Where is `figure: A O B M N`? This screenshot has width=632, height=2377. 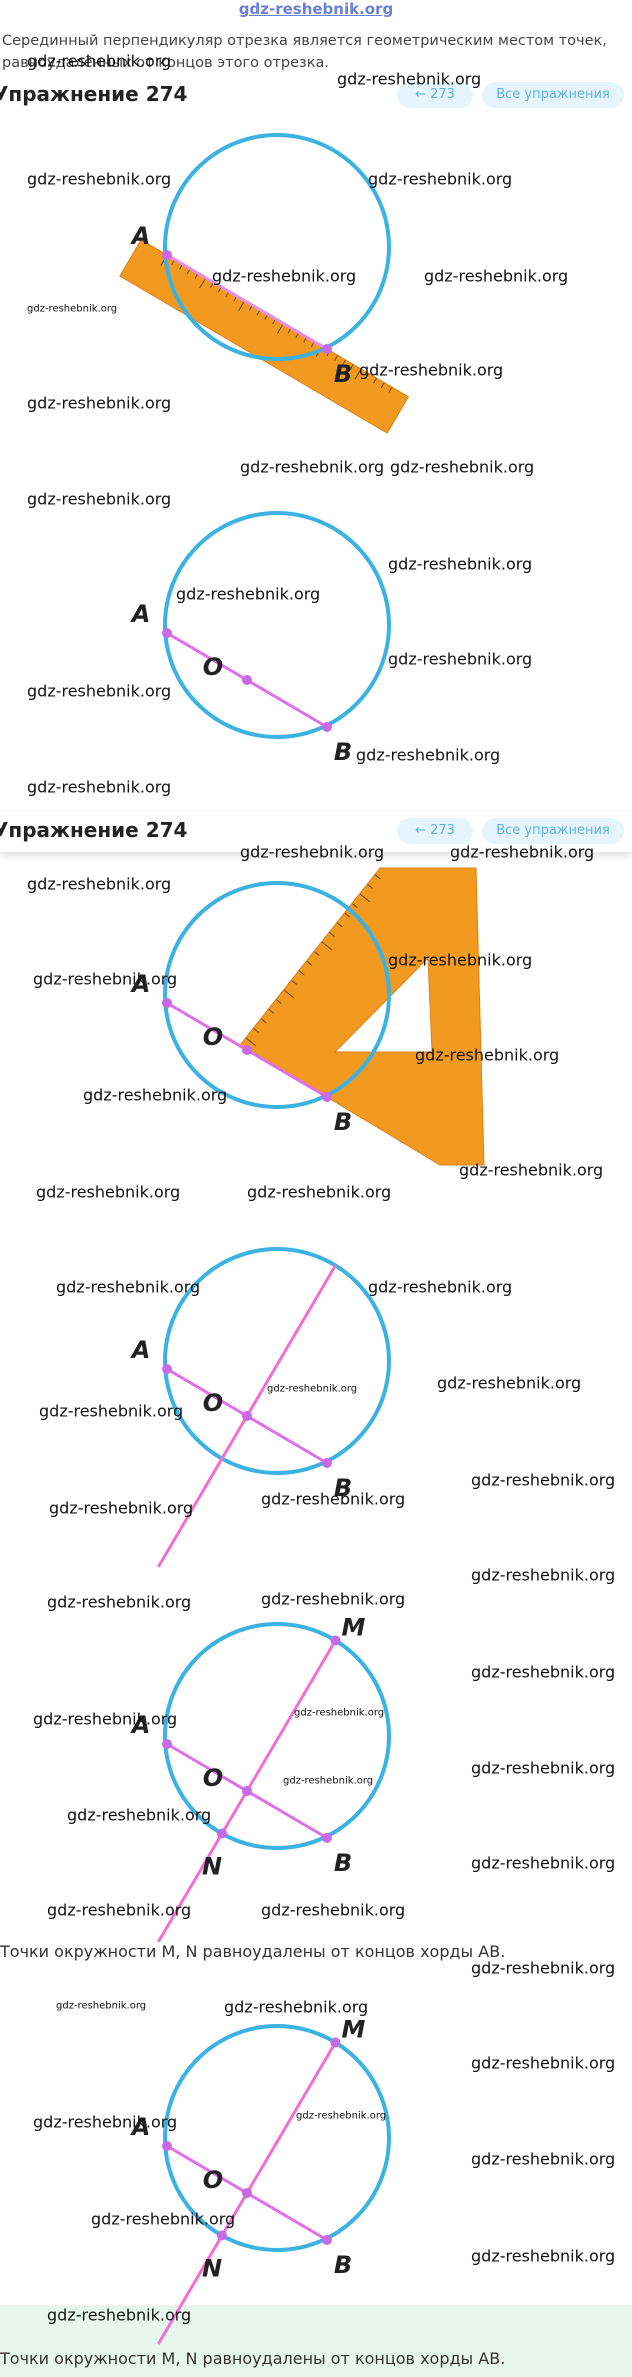 figure: A O B M N is located at coordinates (260, 1778).